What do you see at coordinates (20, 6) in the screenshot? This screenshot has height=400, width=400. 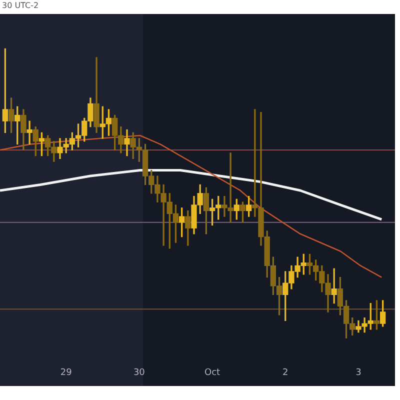 I see `text: 30 UTC-2` at bounding box center [20, 6].